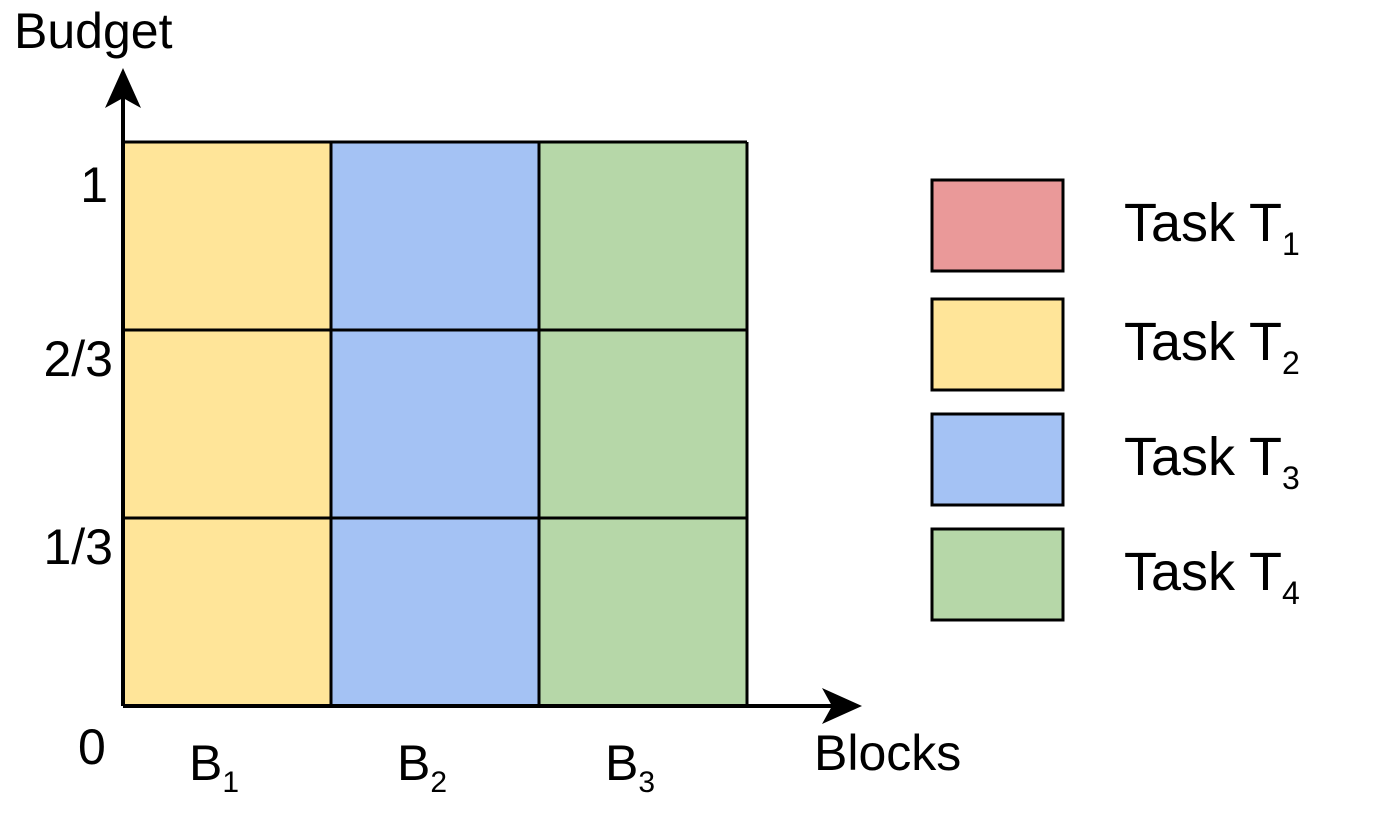 The height and width of the screenshot is (814, 1390). I want to click on legend-swatch-t2, so click(997, 344).